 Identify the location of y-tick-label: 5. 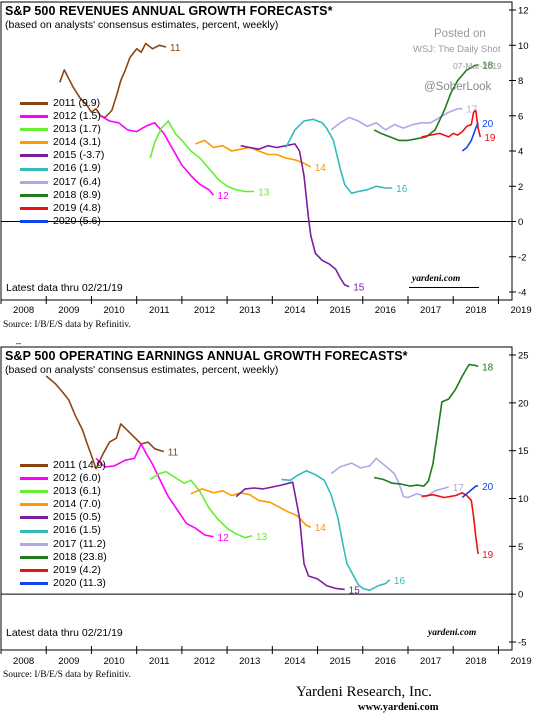
(520, 547).